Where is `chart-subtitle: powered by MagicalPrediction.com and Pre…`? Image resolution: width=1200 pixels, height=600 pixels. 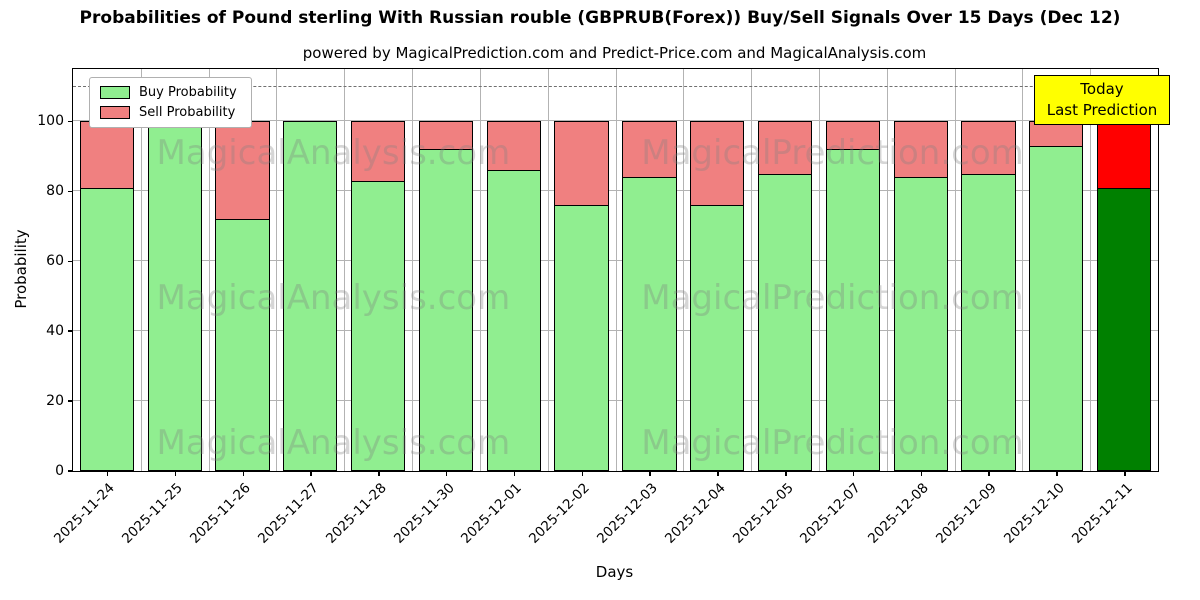
chart-subtitle: powered by MagicalPrediction.com and Pre… is located at coordinates (614, 53).